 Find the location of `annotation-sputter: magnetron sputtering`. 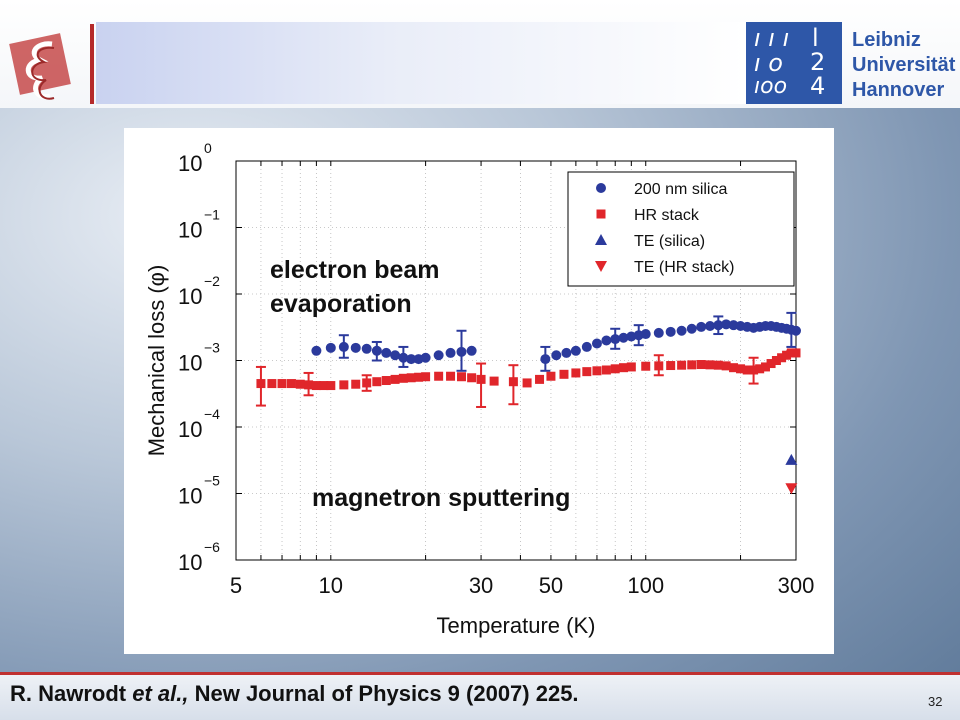

annotation-sputter: magnetron sputtering is located at coordinates (441, 498).